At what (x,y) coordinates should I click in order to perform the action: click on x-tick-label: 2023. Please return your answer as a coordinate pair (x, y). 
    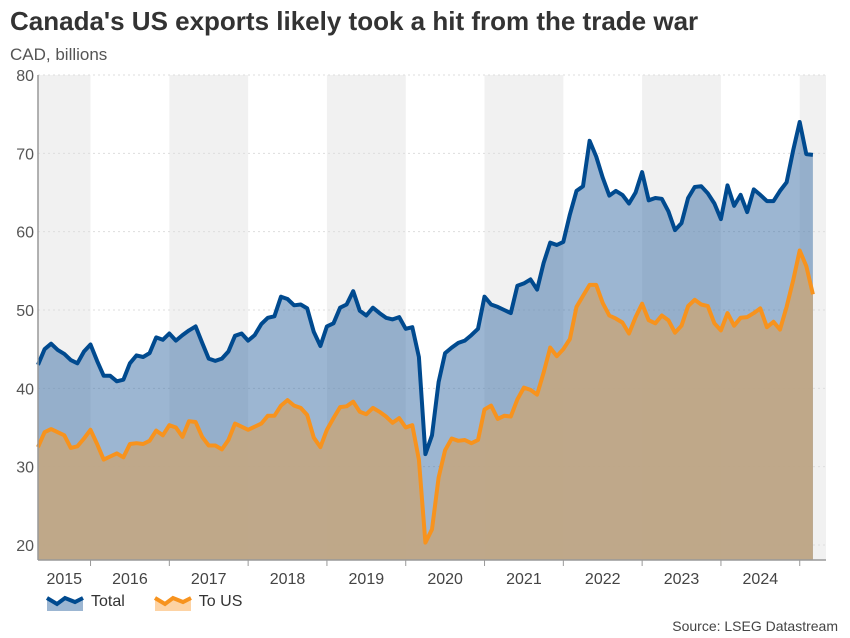
    Looking at the image, I should click on (682, 579).